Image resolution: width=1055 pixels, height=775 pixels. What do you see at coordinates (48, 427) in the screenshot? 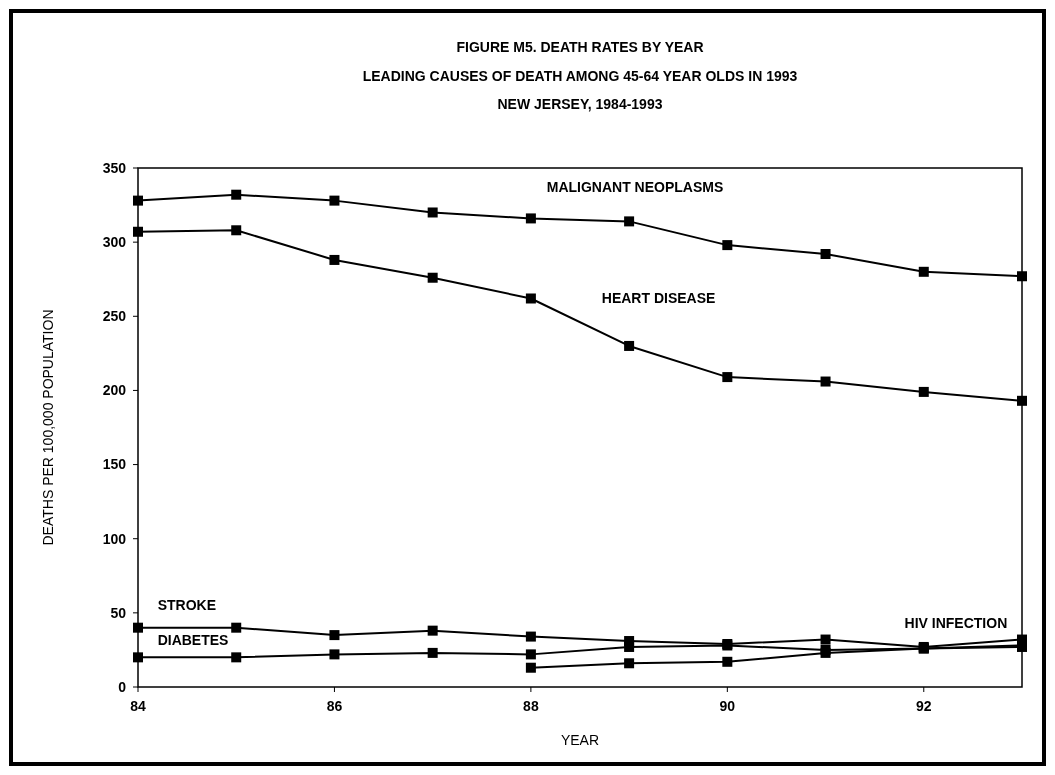
I see `y-axis-title: DEATHS PER 100,000 POPULATION` at bounding box center [48, 427].